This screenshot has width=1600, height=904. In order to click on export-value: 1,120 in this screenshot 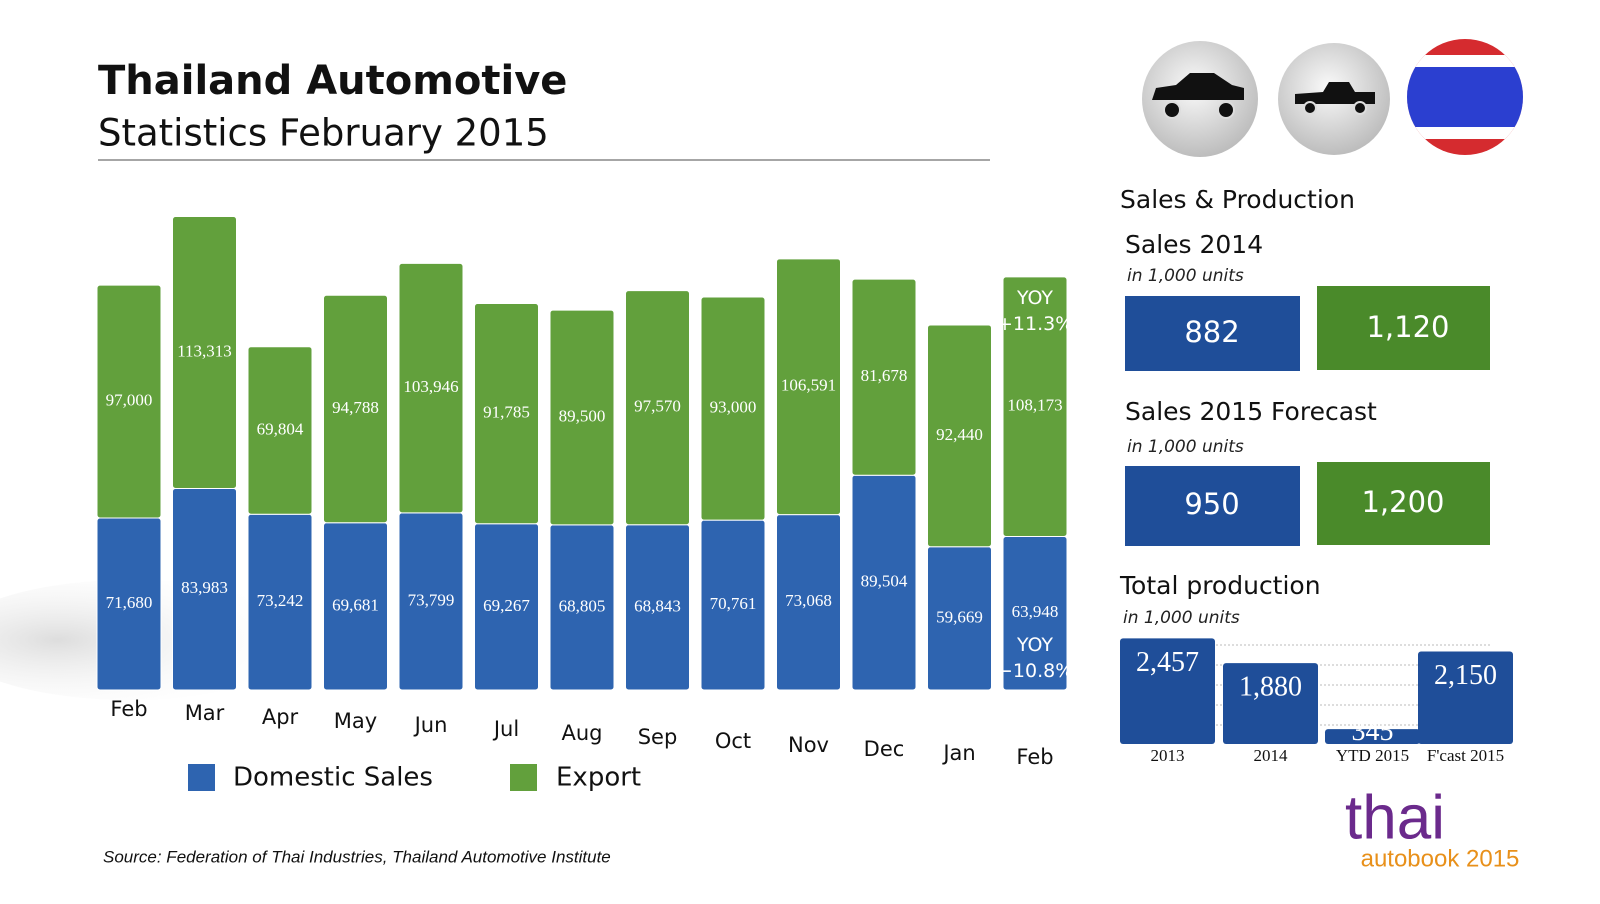, I will do `click(1407, 327)`.